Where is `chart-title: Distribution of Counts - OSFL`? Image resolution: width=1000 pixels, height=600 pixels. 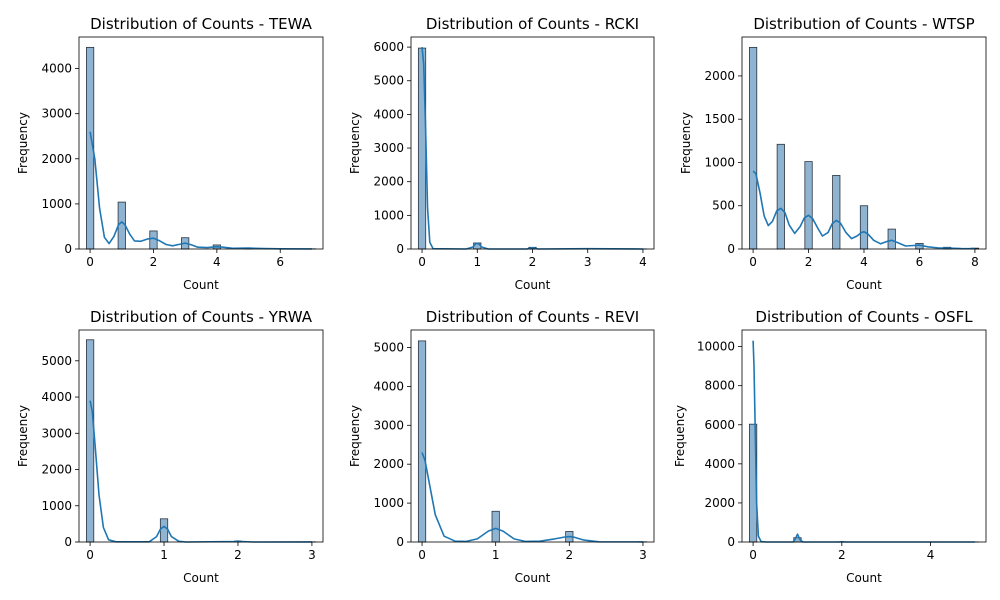
chart-title: Distribution of Counts - OSFL is located at coordinates (864, 317).